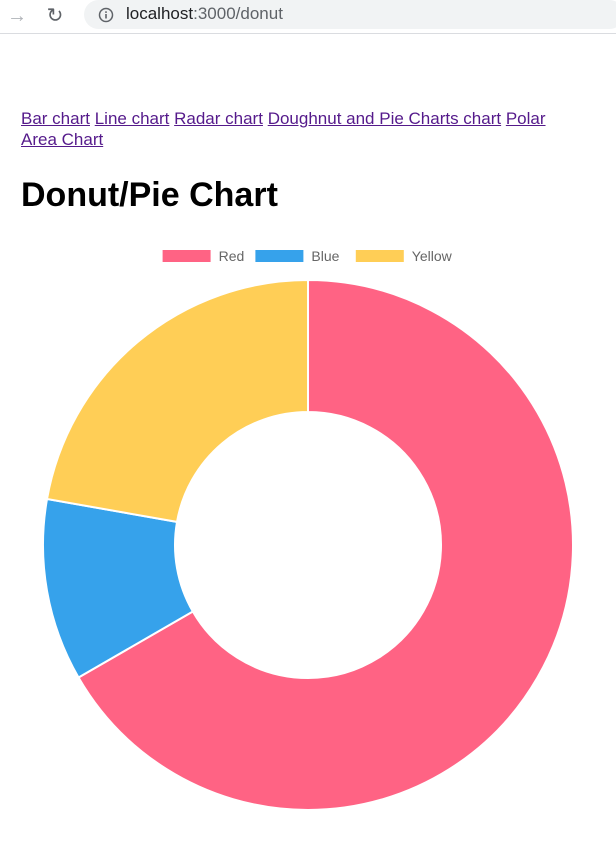  What do you see at coordinates (232, 256) in the screenshot?
I see `legend-label-red: Red` at bounding box center [232, 256].